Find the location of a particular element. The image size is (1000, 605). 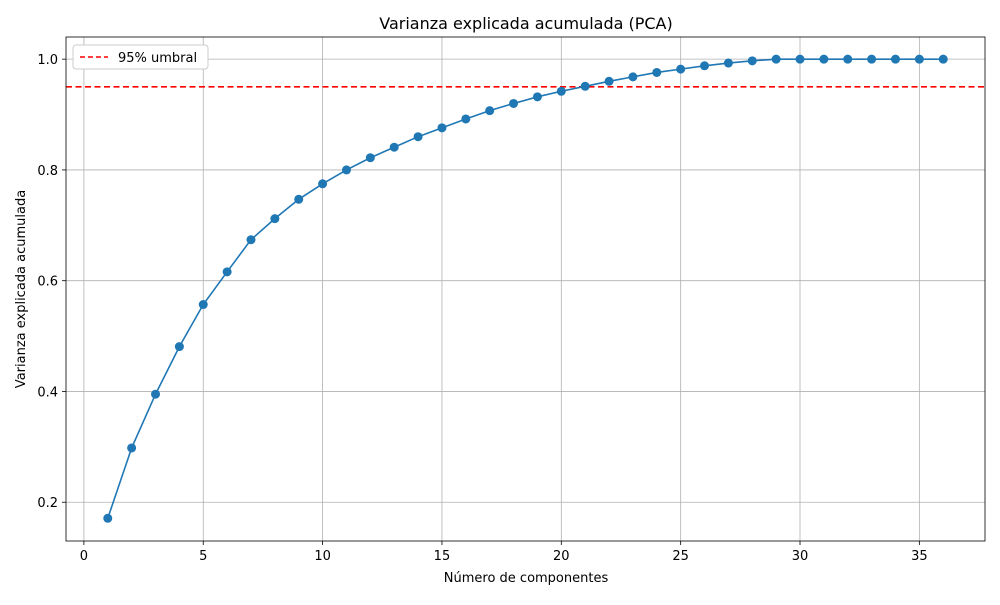

x-tick-label: 0 is located at coordinates (84, 556).